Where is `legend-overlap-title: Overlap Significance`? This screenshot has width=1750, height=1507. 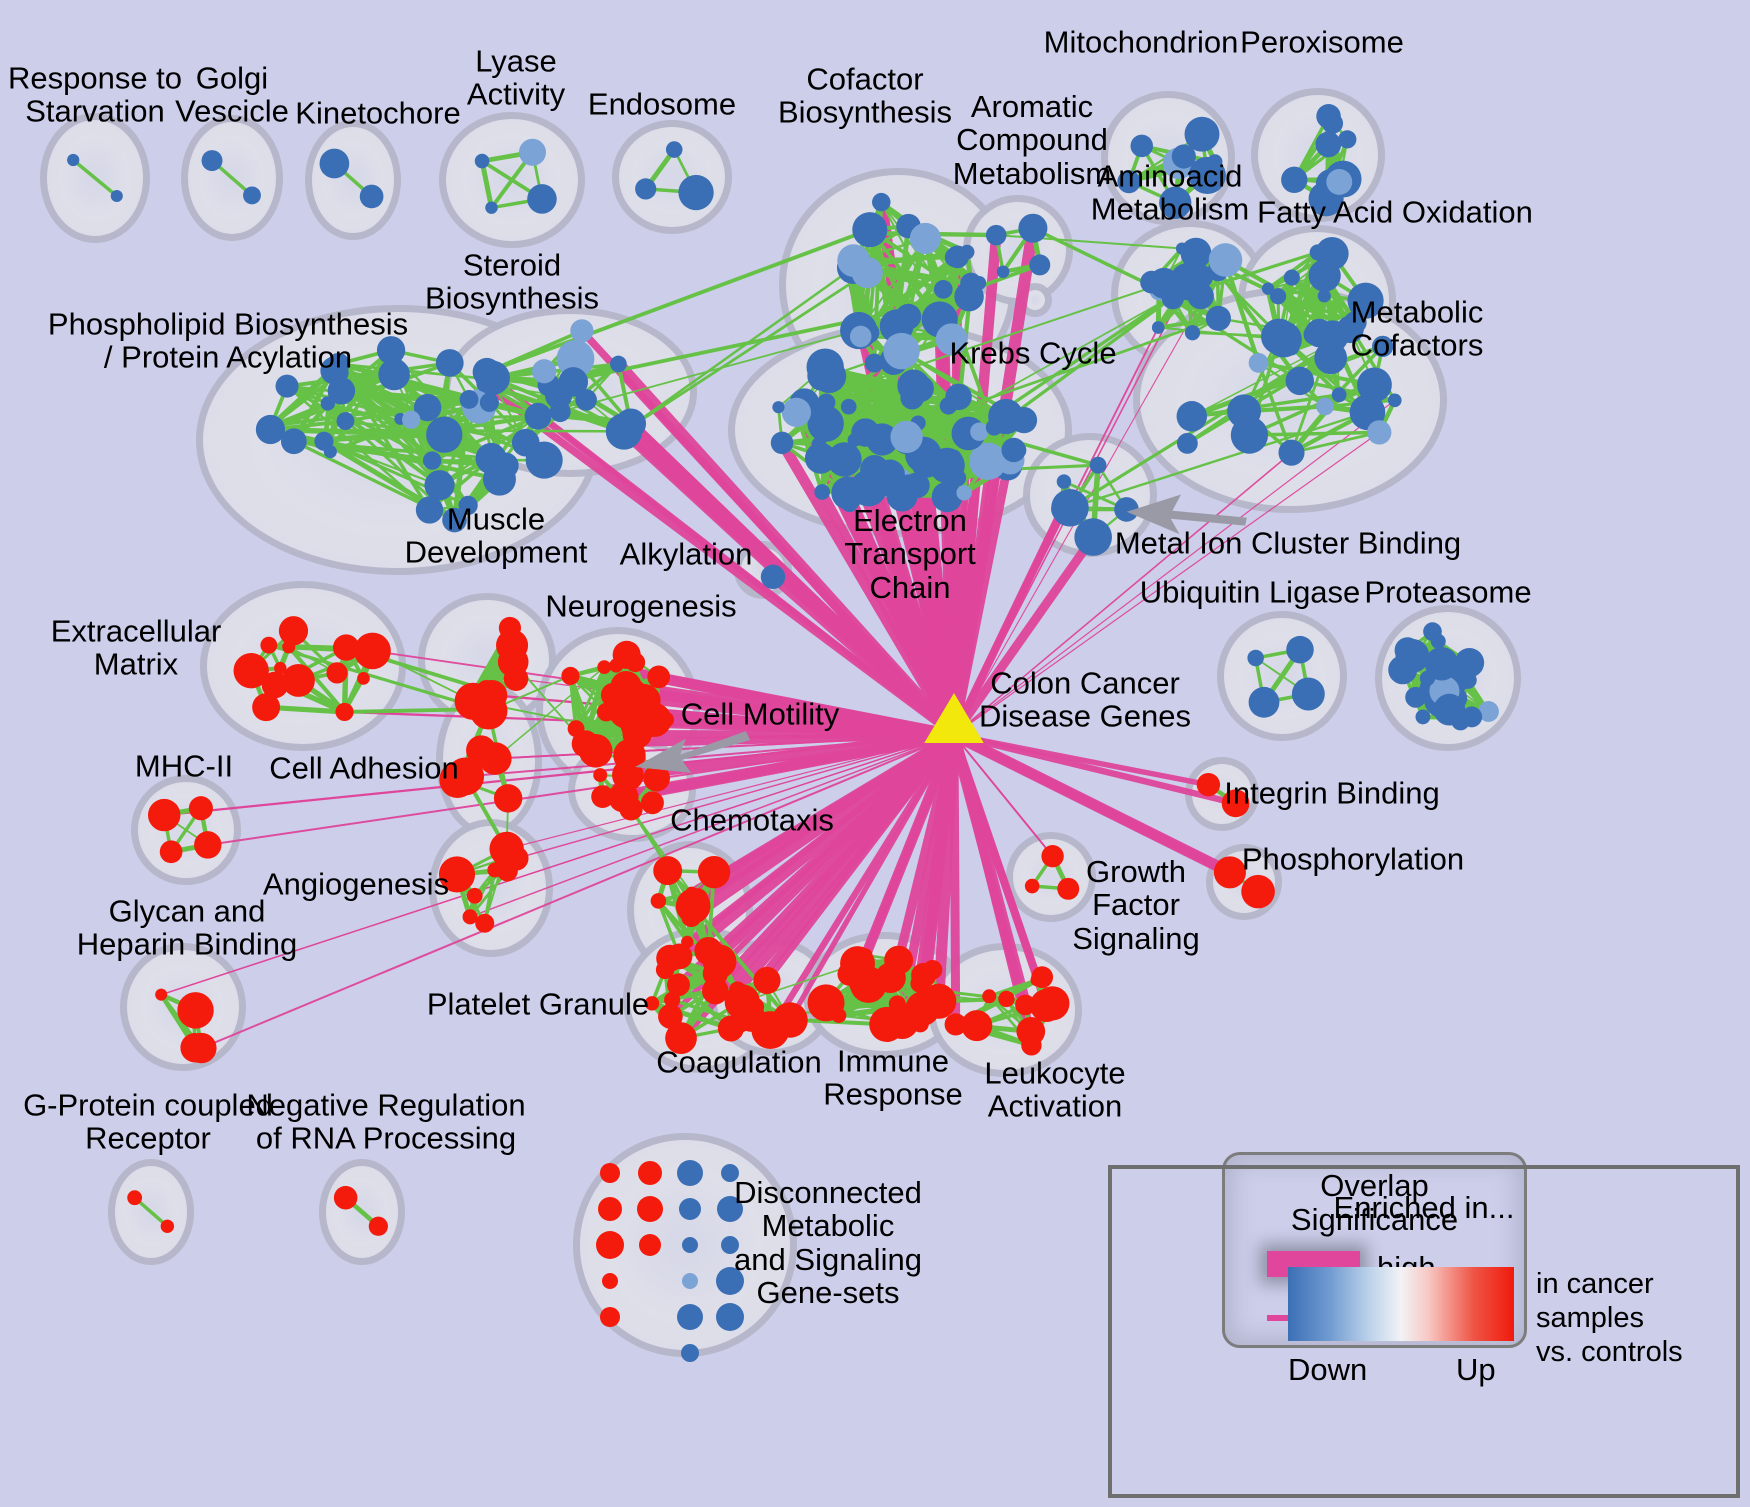 legend-overlap-title: Overlap Significance is located at coordinates (1374, 1203).